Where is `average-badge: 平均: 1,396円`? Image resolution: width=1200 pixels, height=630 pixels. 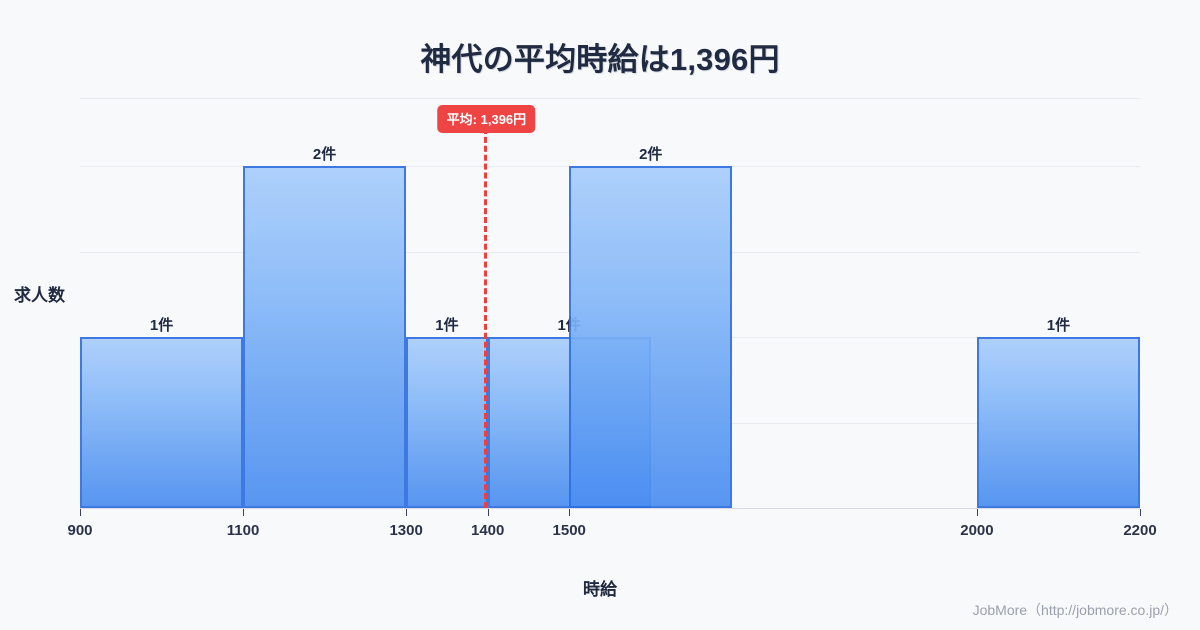 average-badge: 平均: 1,396円 is located at coordinates (486, 119).